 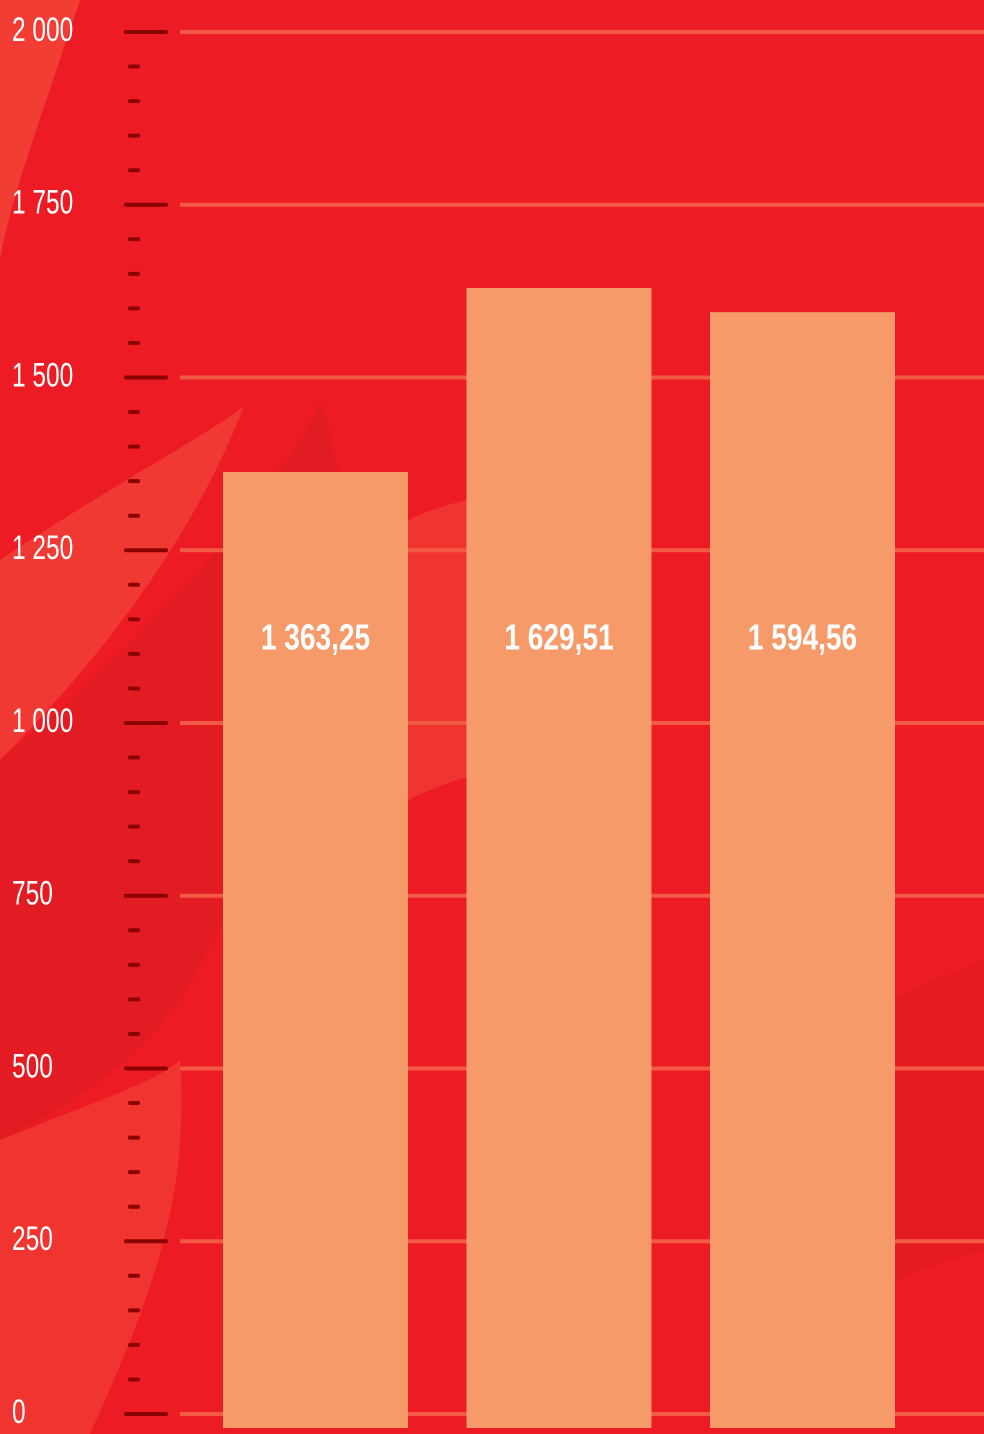 What do you see at coordinates (42, 721) in the screenshot?
I see `y-tick-label: 1 000` at bounding box center [42, 721].